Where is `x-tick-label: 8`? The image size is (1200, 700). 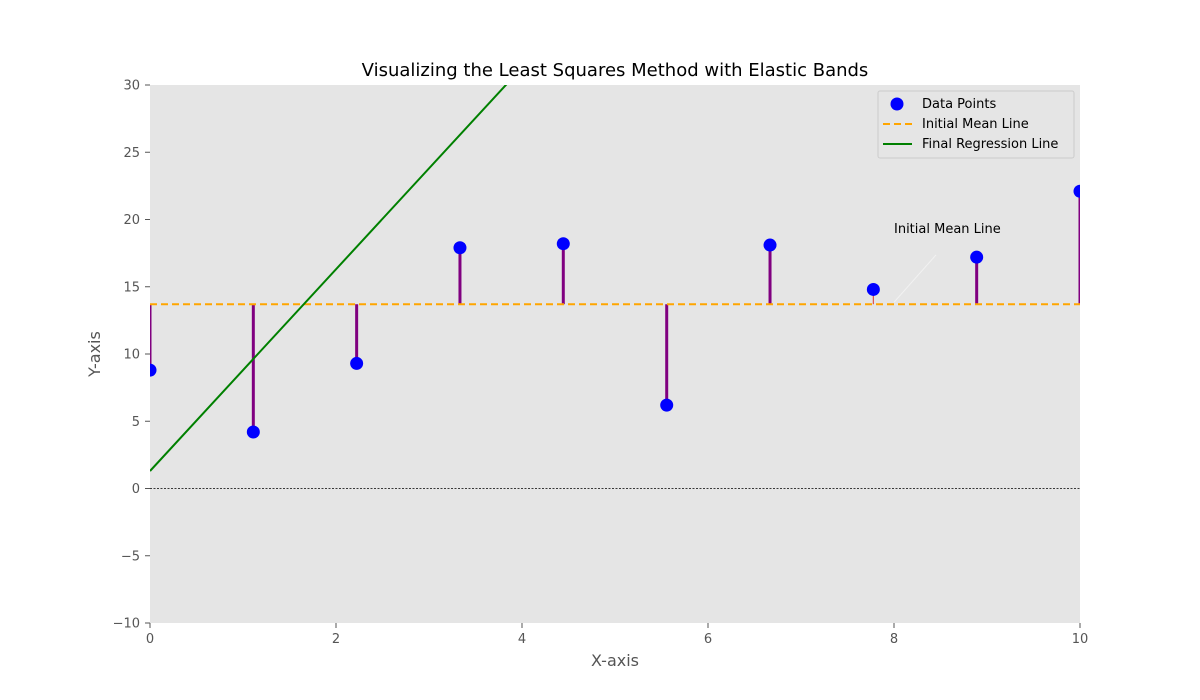
x-tick-label: 8 is located at coordinates (894, 639).